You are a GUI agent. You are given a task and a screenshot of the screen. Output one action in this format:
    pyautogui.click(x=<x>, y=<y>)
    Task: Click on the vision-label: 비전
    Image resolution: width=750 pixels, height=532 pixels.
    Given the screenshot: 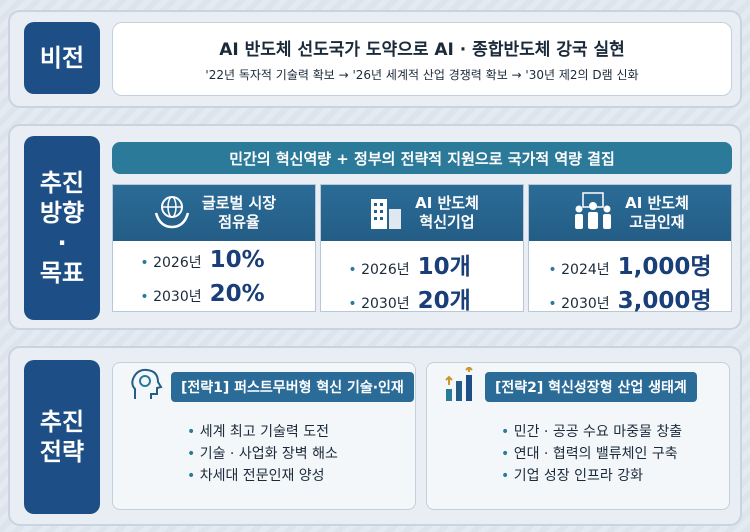 What is the action you would take?
    pyautogui.click(x=62, y=58)
    